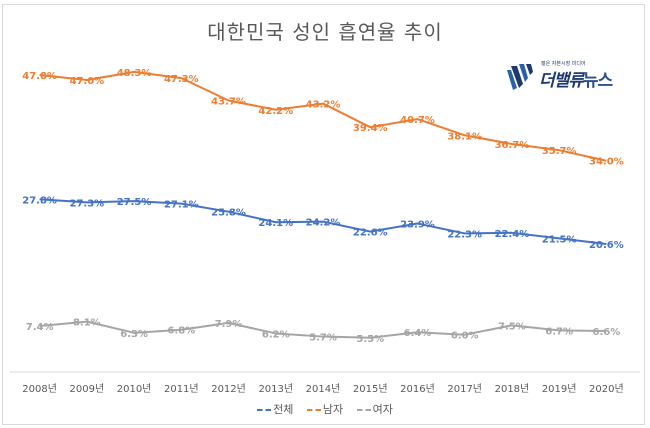 The width and height of the screenshot is (650, 428). Describe the element at coordinates (229, 324) in the screenshot. I see `data-label-female: 7.9%` at that location.